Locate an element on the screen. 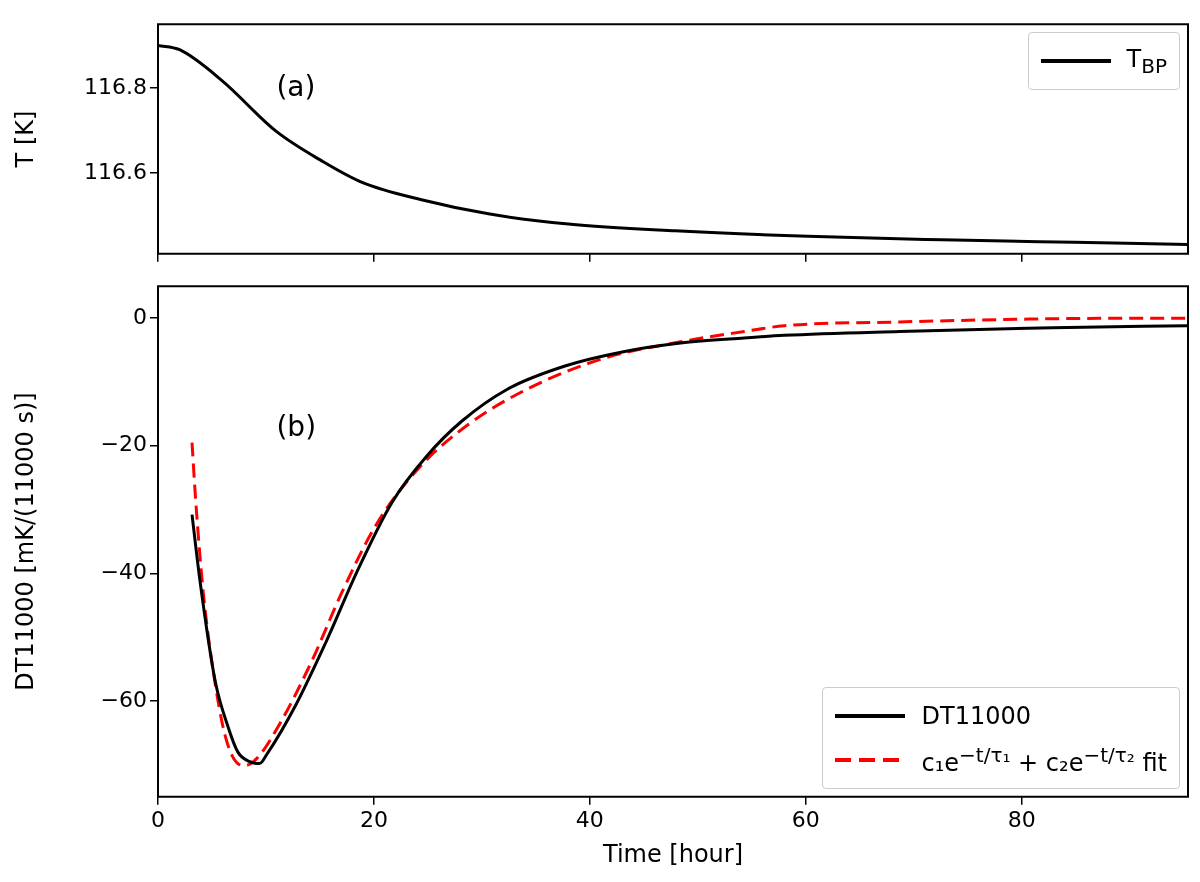 The width and height of the screenshot is (1200, 882). x-axis-title: Time [hour] is located at coordinates (672, 853).